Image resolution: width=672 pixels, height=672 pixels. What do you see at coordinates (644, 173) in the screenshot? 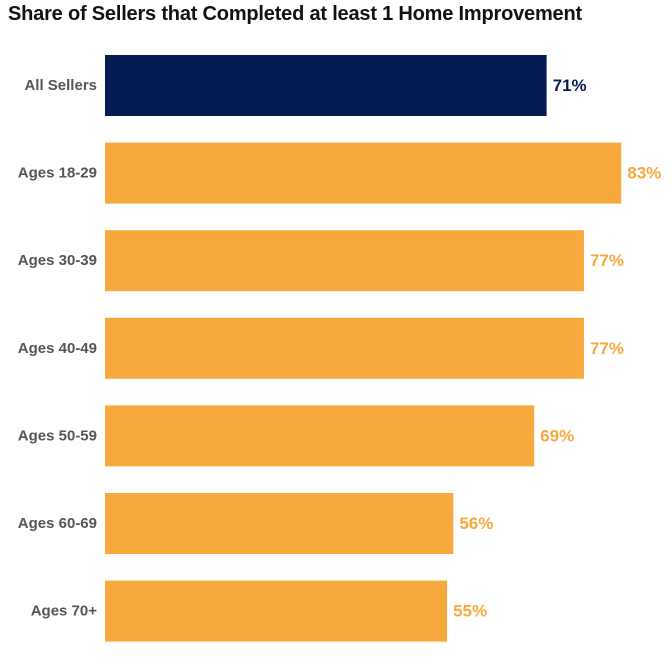
I see `value-label-ages-18-29: 83%` at bounding box center [644, 173].